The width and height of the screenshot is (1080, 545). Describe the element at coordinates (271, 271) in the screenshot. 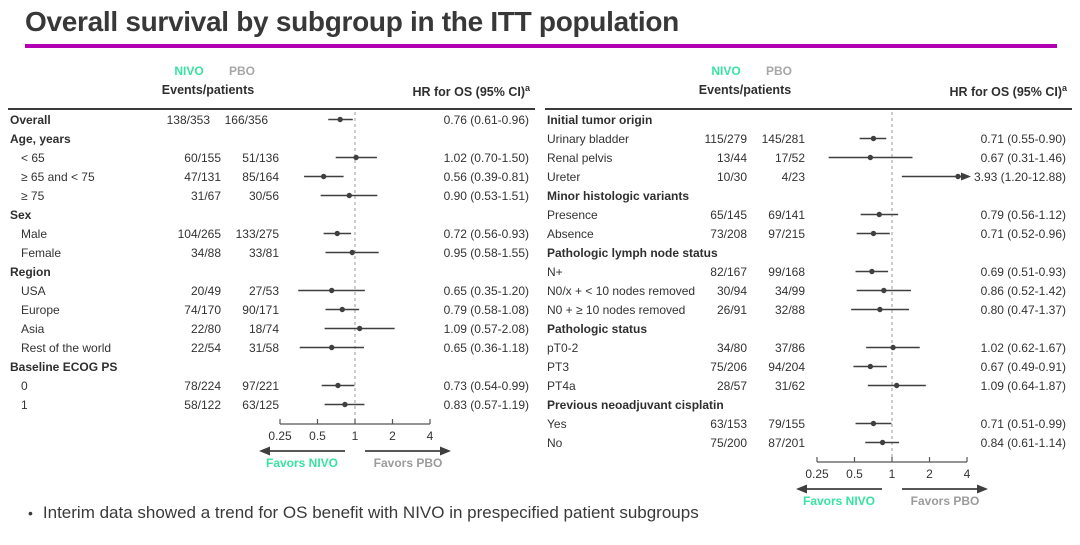

I see `group-header-row: Region` at that location.